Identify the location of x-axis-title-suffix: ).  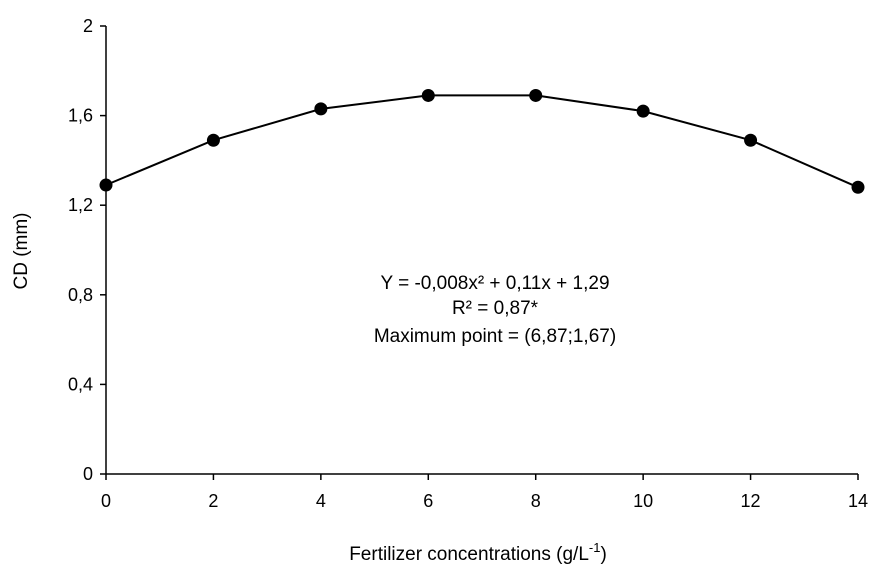
(603, 554).